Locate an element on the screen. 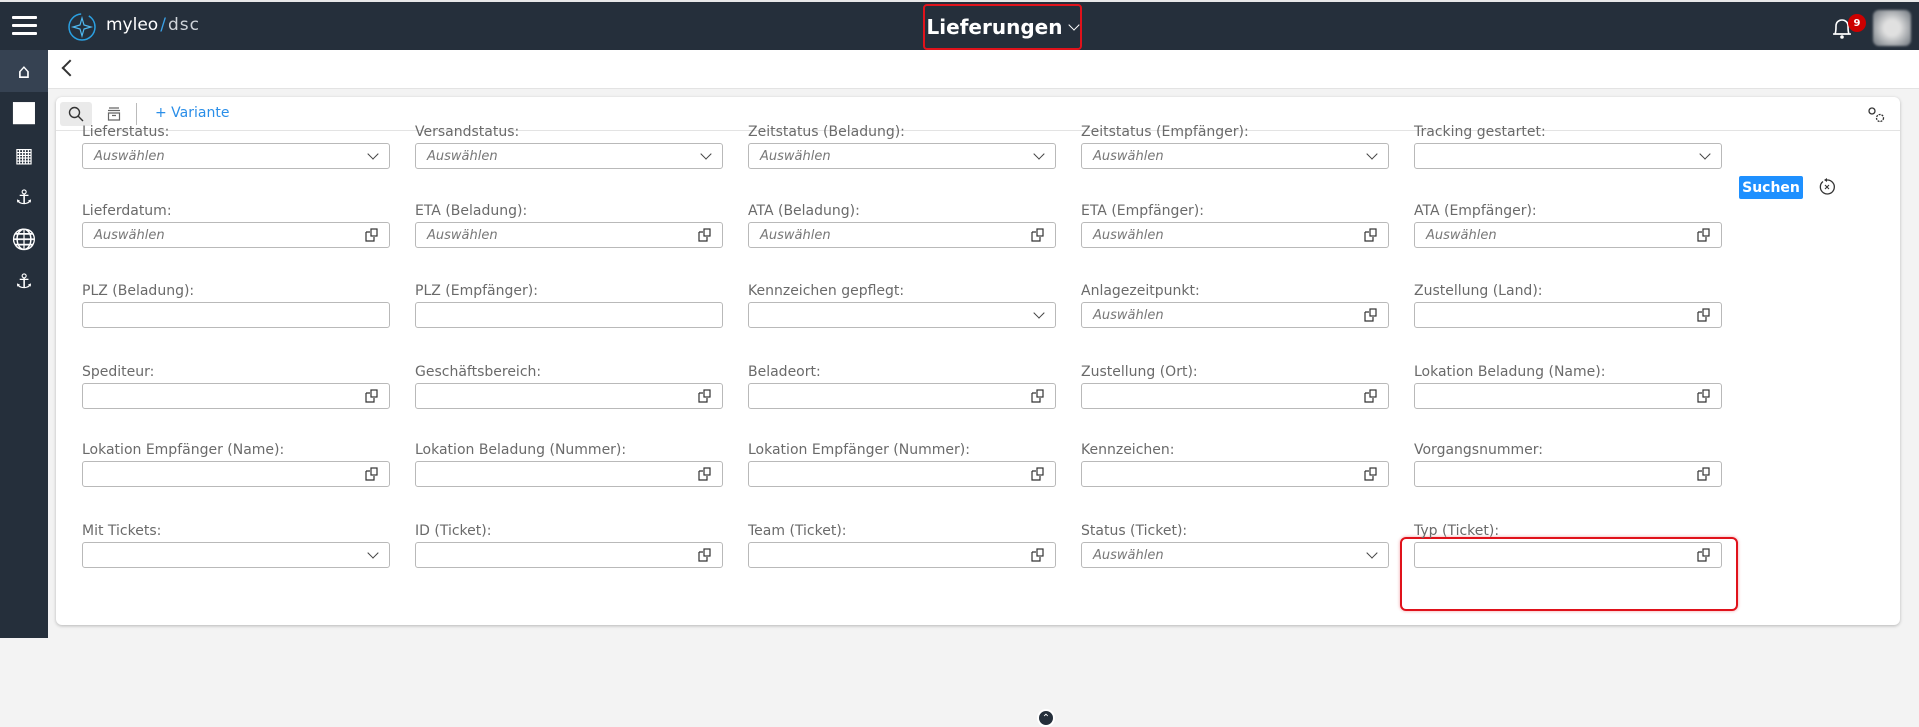 The height and width of the screenshot is (727, 1919). zeitstatus-empfänger-select: Auswählen is located at coordinates (1235, 156).